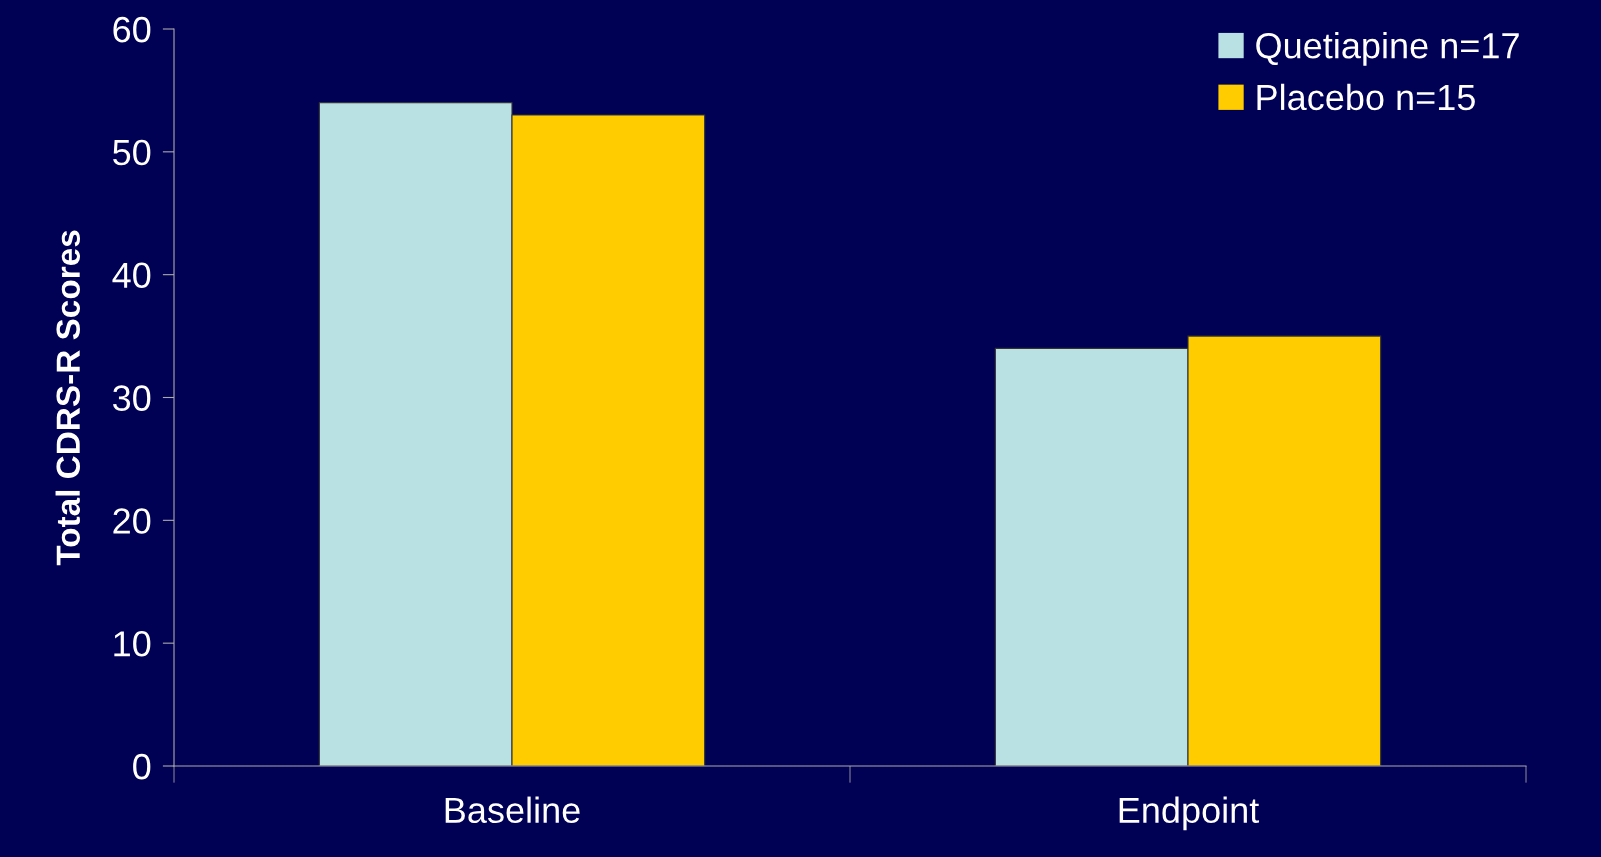 This screenshot has width=1601, height=857. I want to click on y-tick-label: 10, so click(132, 644).